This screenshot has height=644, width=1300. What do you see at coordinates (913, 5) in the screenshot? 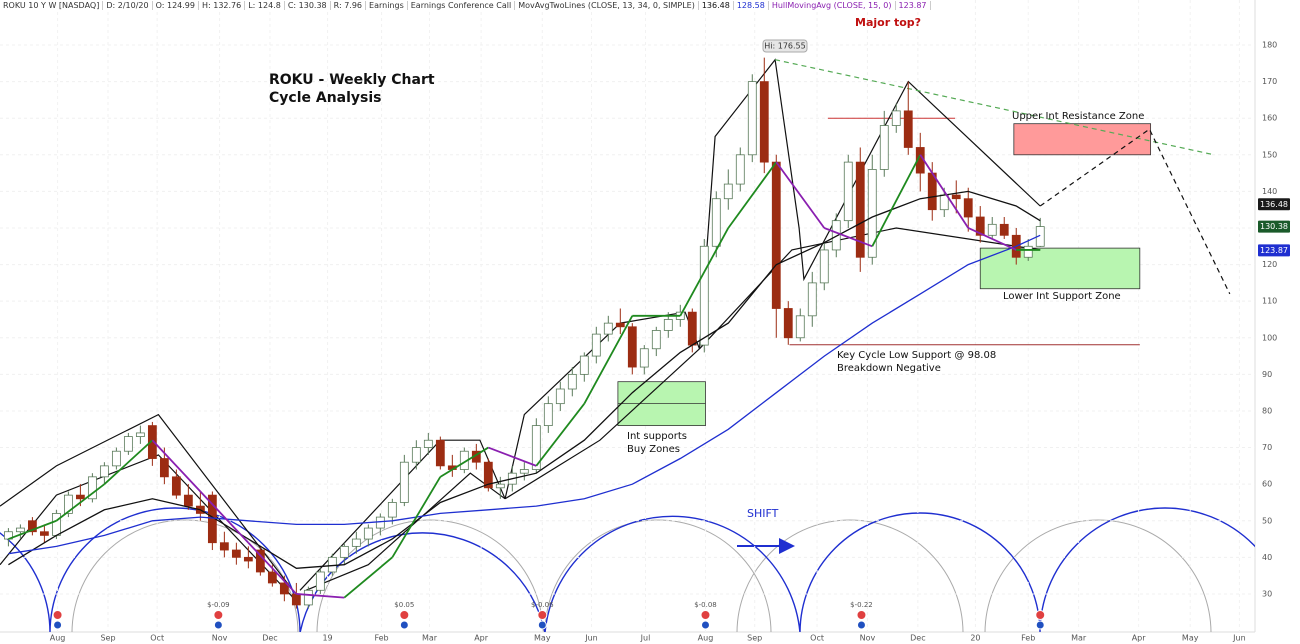
I see `header-item: 123.87` at bounding box center [913, 5].